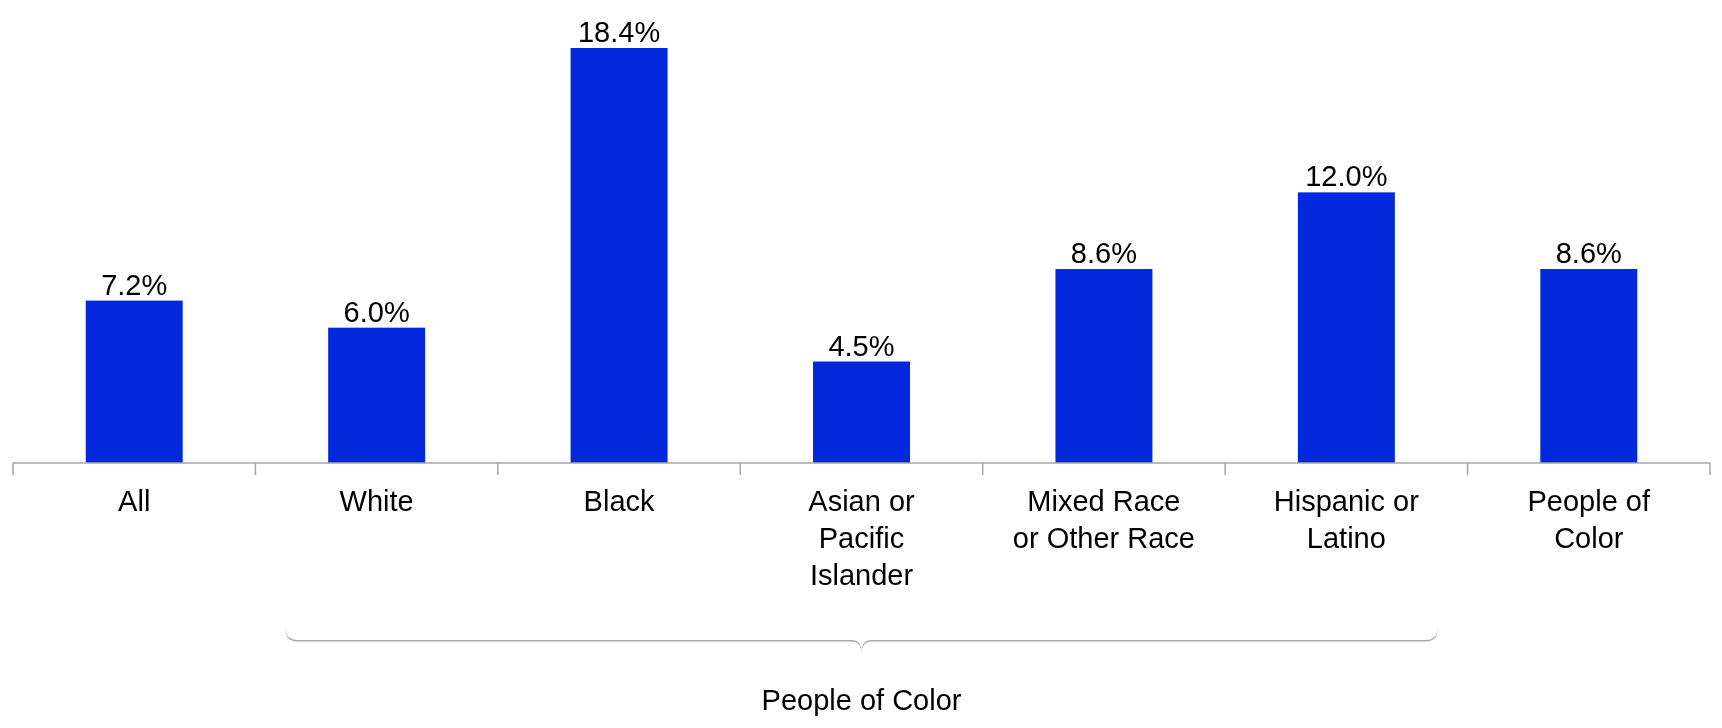 The height and width of the screenshot is (728, 1722). What do you see at coordinates (619, 501) in the screenshot?
I see `x-tick-label: Black` at bounding box center [619, 501].